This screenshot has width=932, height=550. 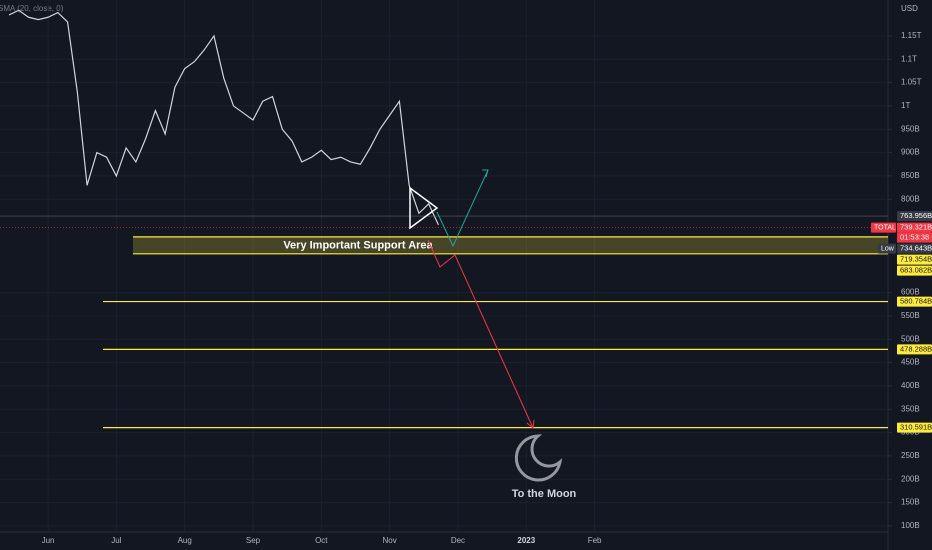 I want to click on x-tick-label: Oct, so click(x=321, y=540).